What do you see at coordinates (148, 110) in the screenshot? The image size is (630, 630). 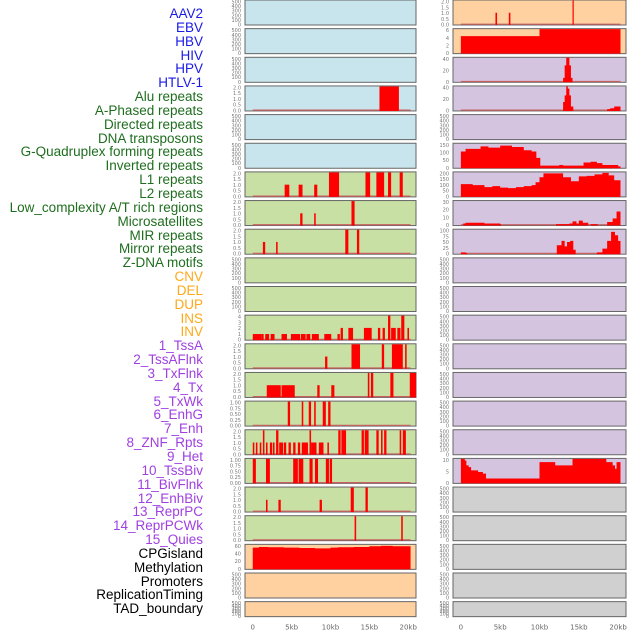 I see `track-label: A-Phased repeats` at bounding box center [148, 110].